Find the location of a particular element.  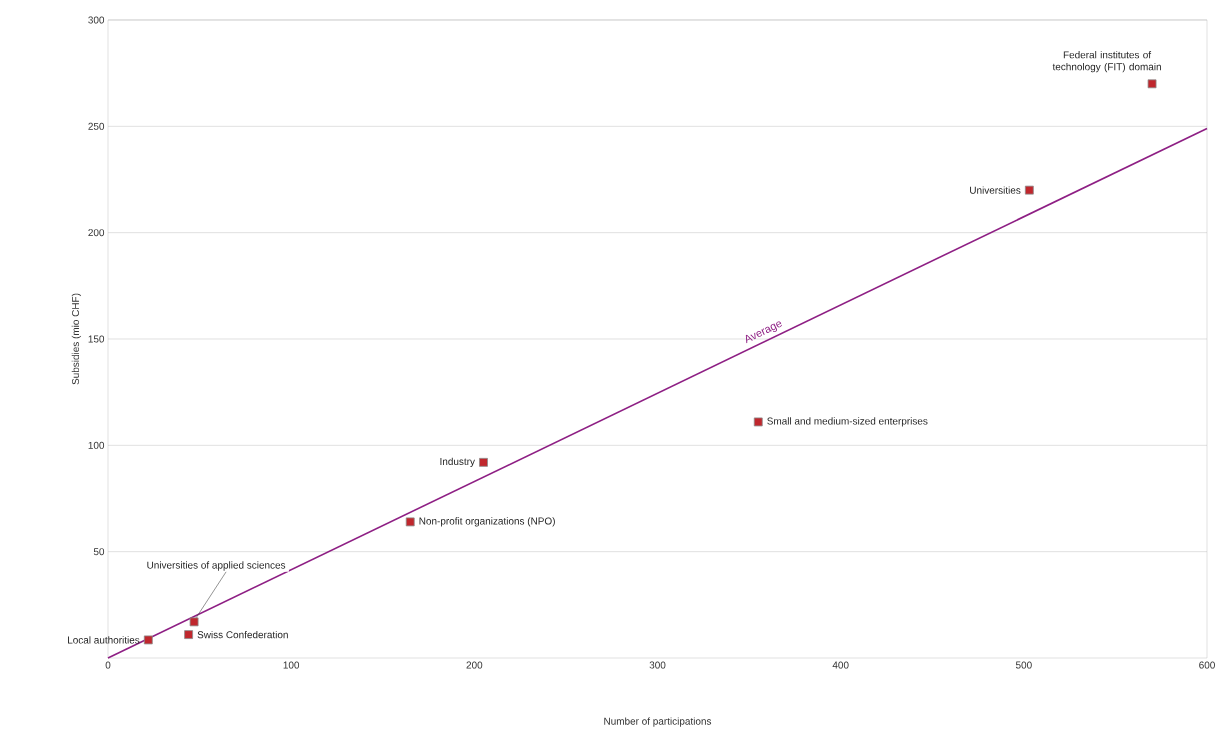

annotation: Industry is located at coordinates (457, 462).